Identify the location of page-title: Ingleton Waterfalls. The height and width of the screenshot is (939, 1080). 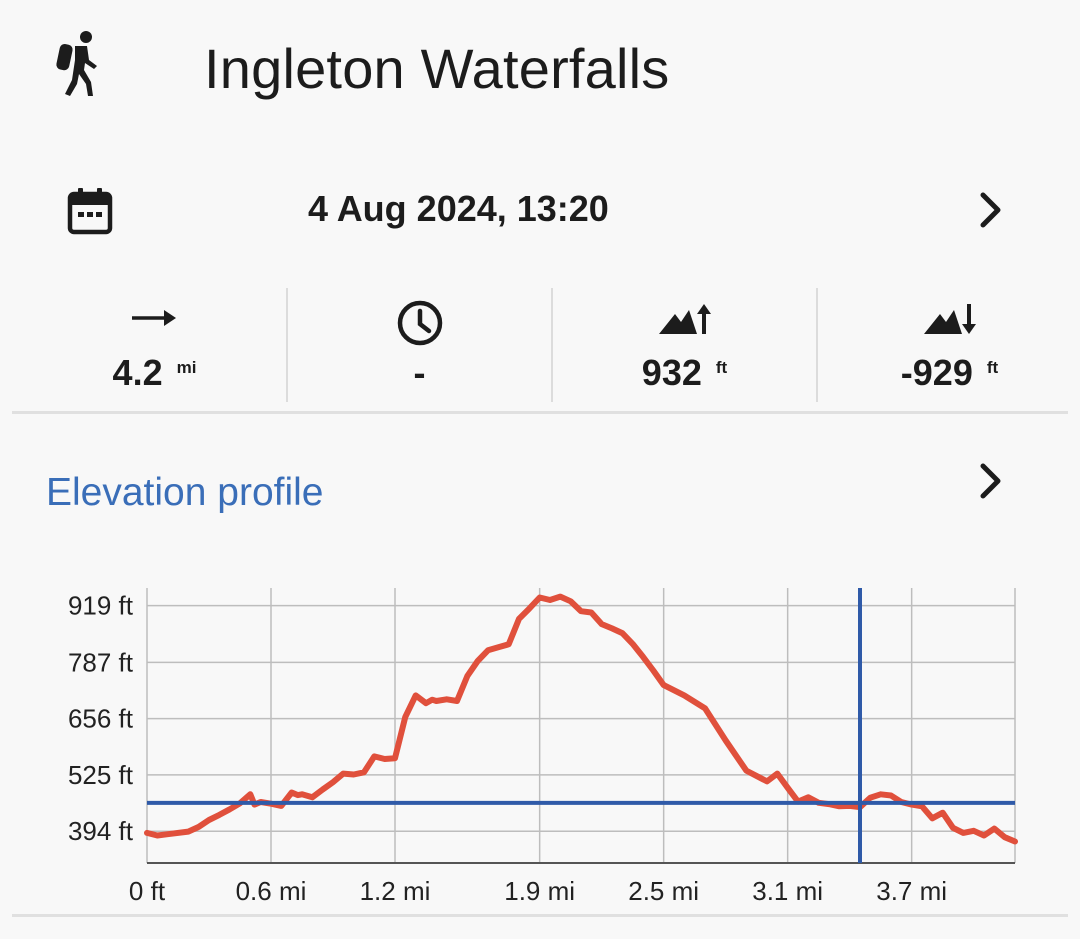
(437, 68).